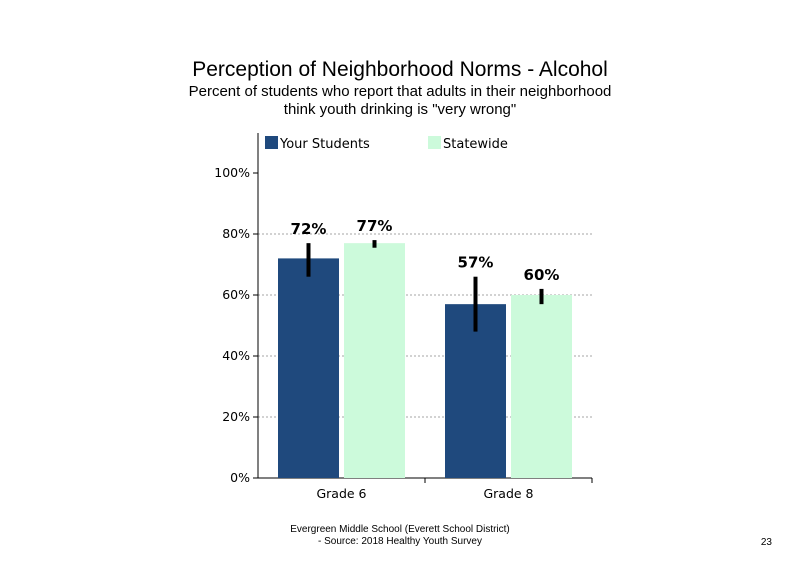 The width and height of the screenshot is (800, 568). Describe the element at coordinates (271, 142) in the screenshot. I see `legend-swatch-your-students` at that location.